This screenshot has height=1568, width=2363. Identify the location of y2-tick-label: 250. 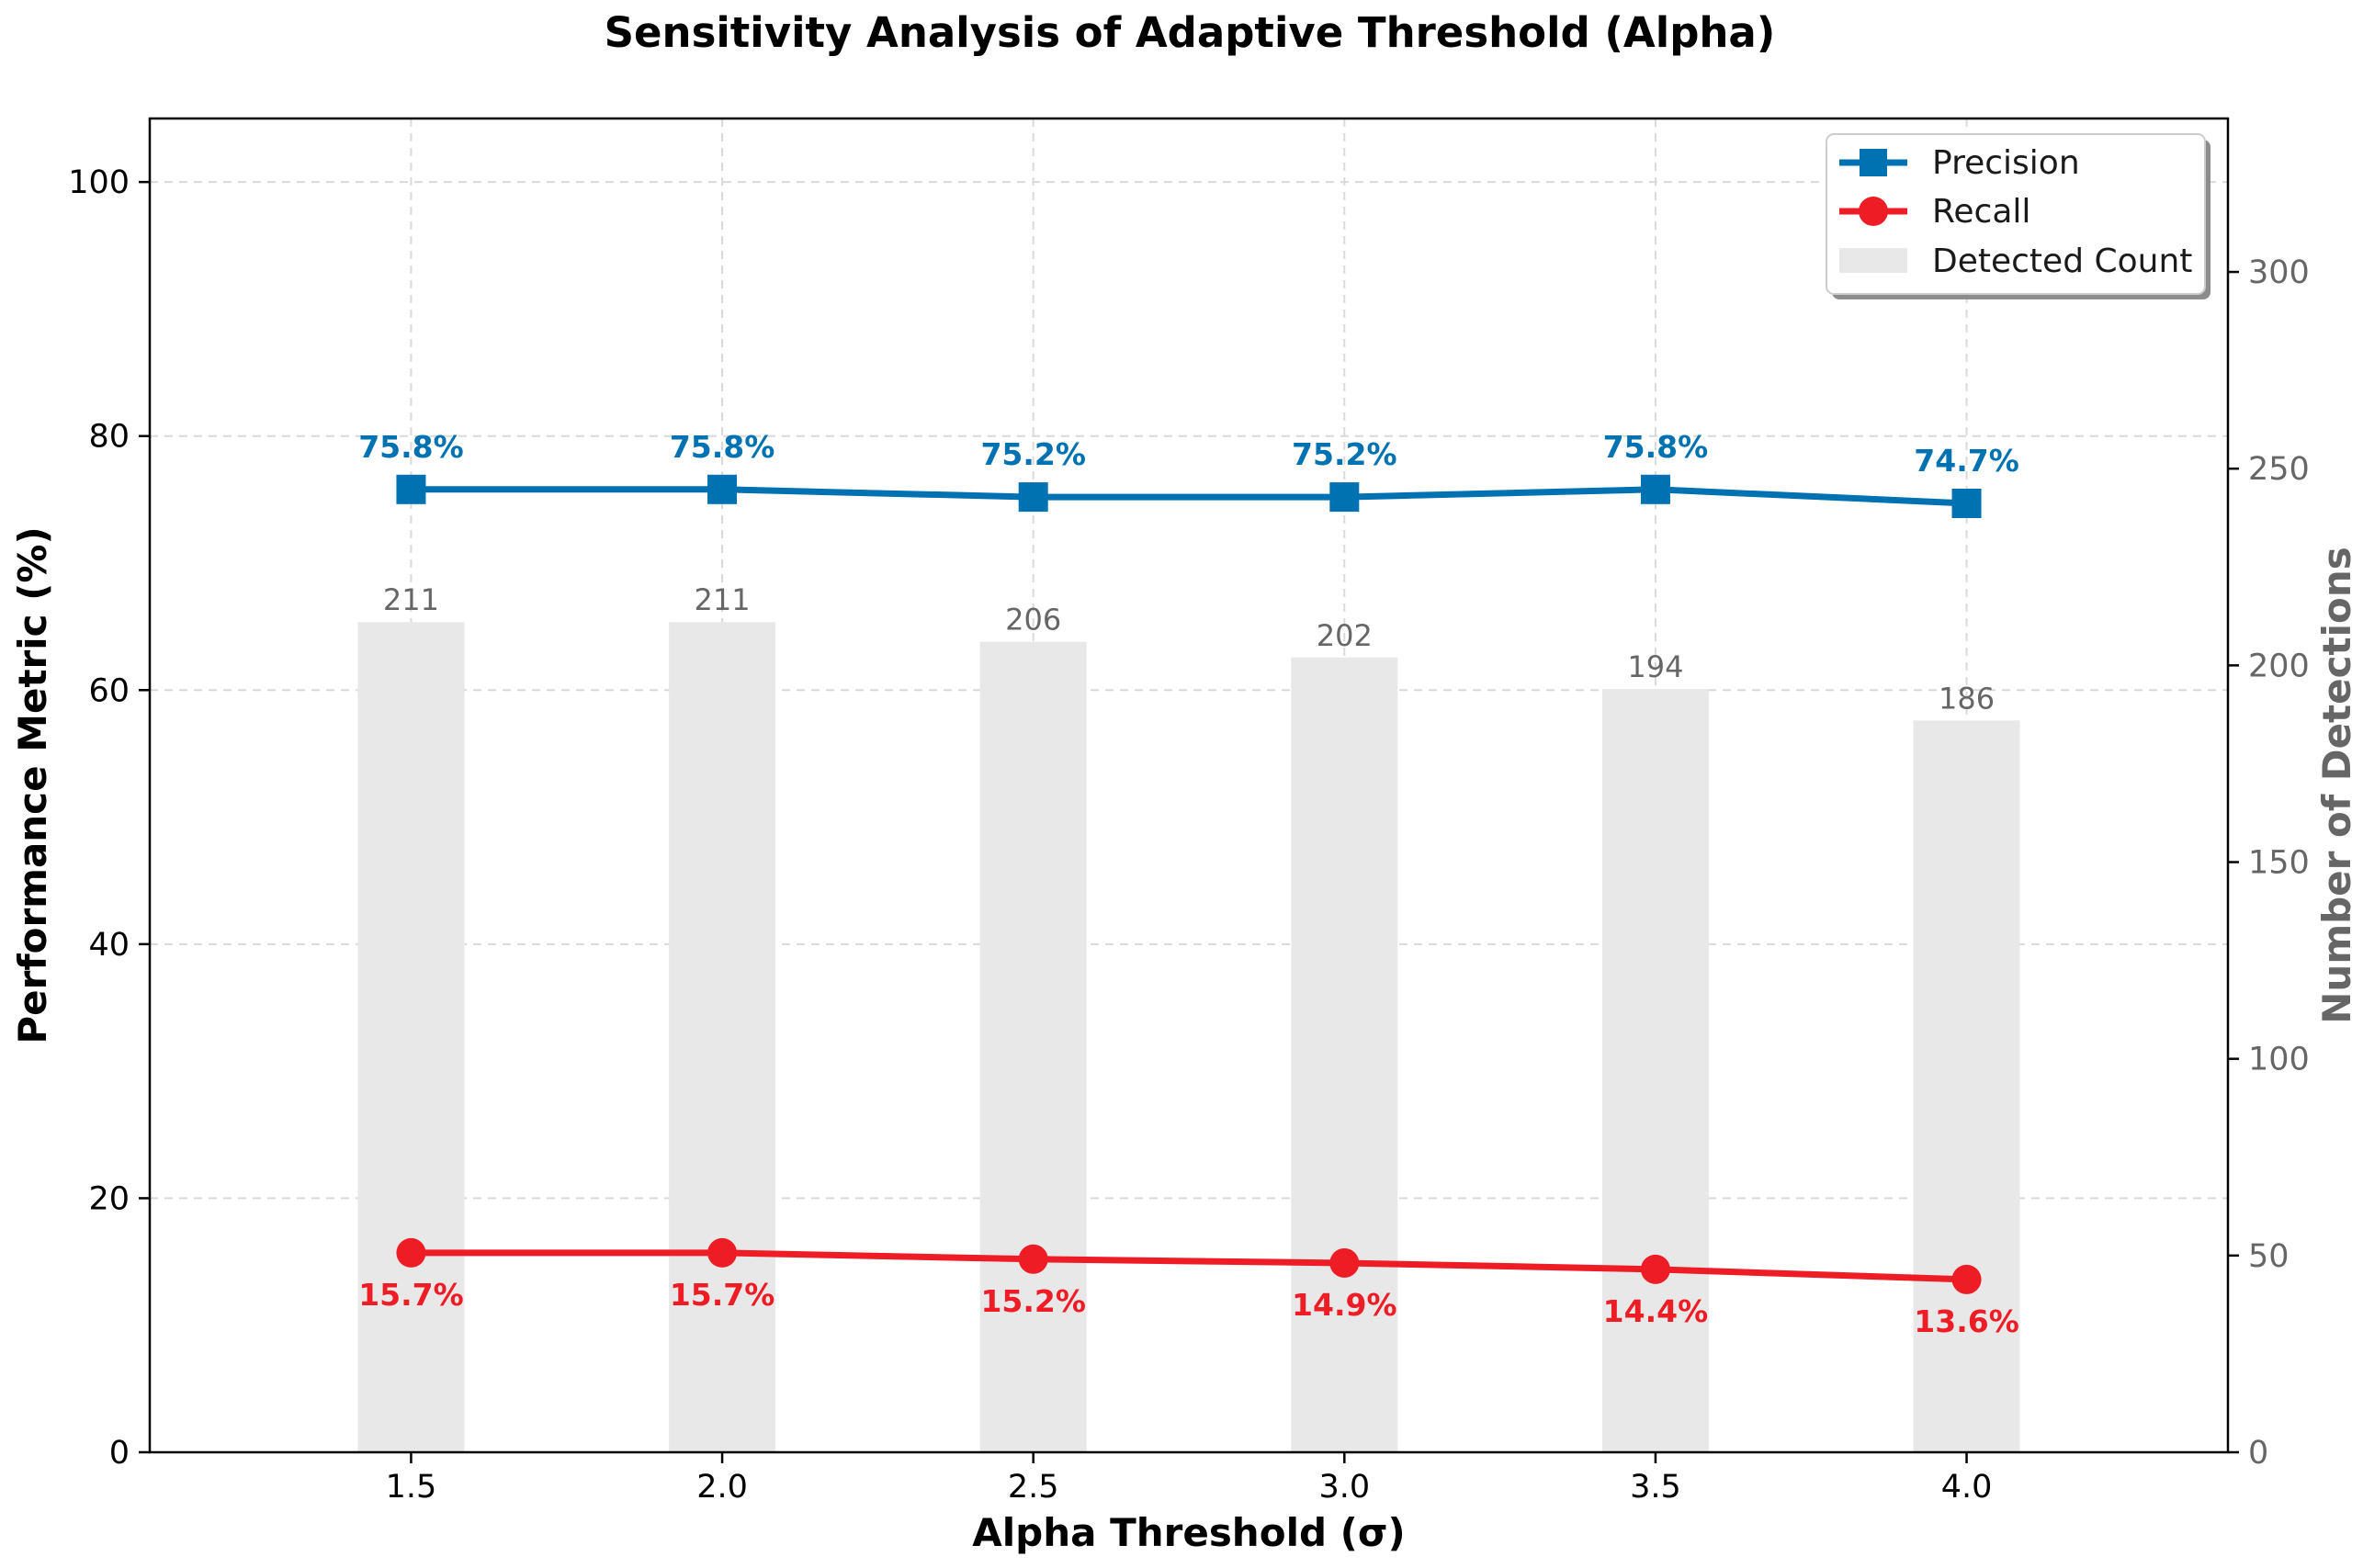
(2279, 469).